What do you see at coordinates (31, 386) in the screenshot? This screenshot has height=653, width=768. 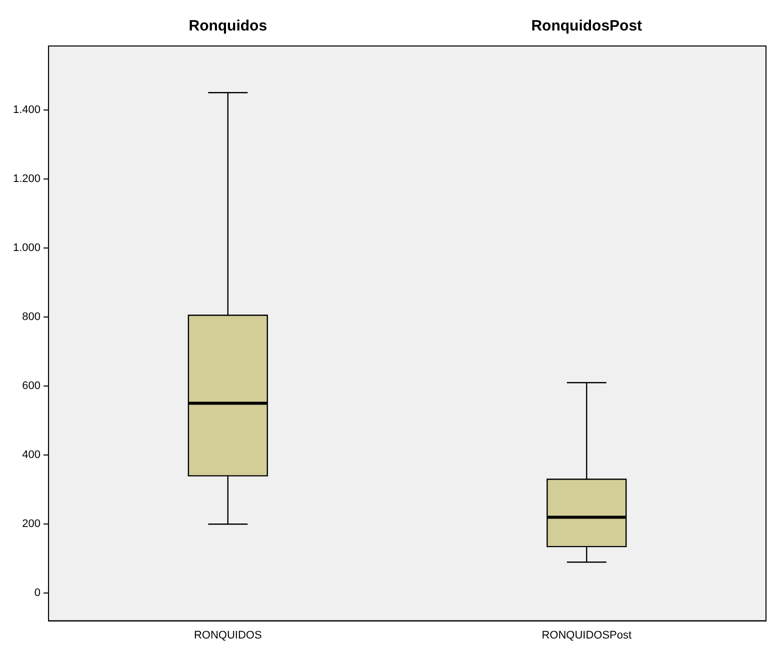 I see `y-tick-label: 600` at bounding box center [31, 386].